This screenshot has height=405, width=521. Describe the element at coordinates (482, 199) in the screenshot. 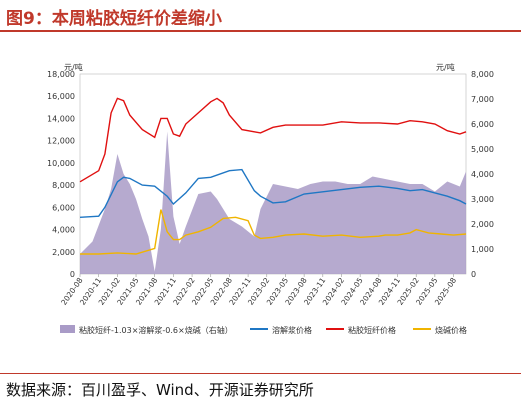

I see `right-y-tick-label: 3,000` at that location.